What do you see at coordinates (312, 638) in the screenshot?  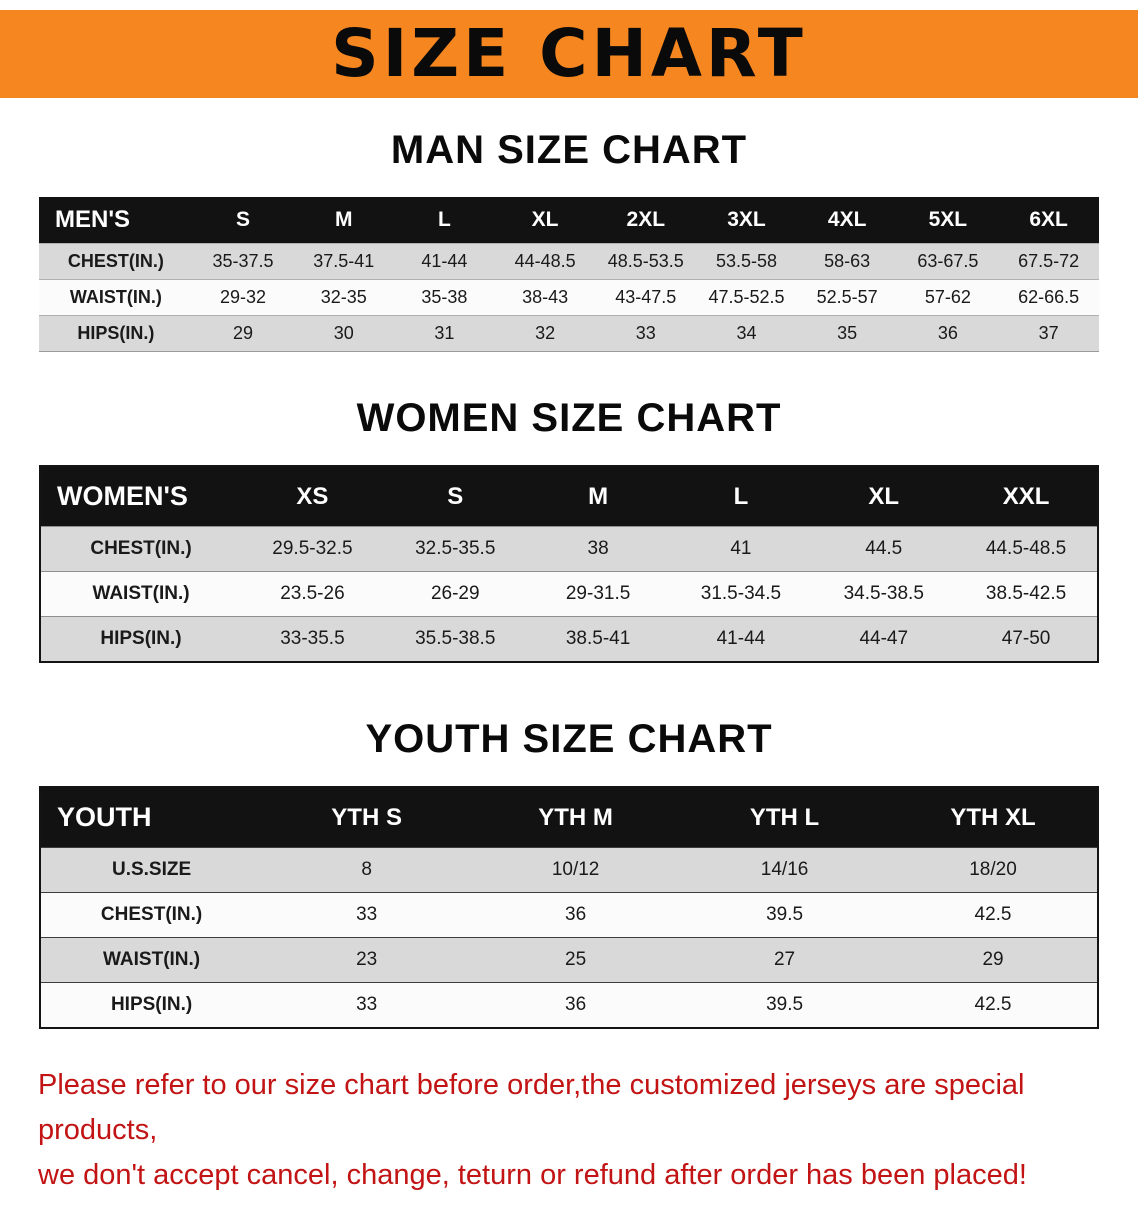 I see `cell-value: 33-35.5` at bounding box center [312, 638].